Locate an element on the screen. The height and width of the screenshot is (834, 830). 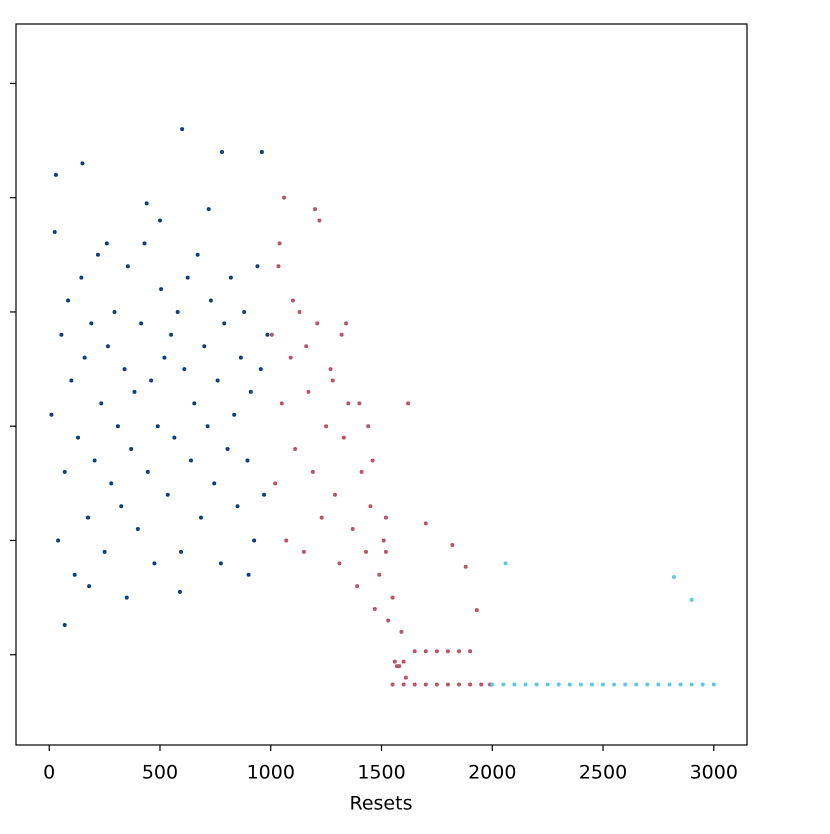
x-tick-label: 2000 is located at coordinates (492, 773).